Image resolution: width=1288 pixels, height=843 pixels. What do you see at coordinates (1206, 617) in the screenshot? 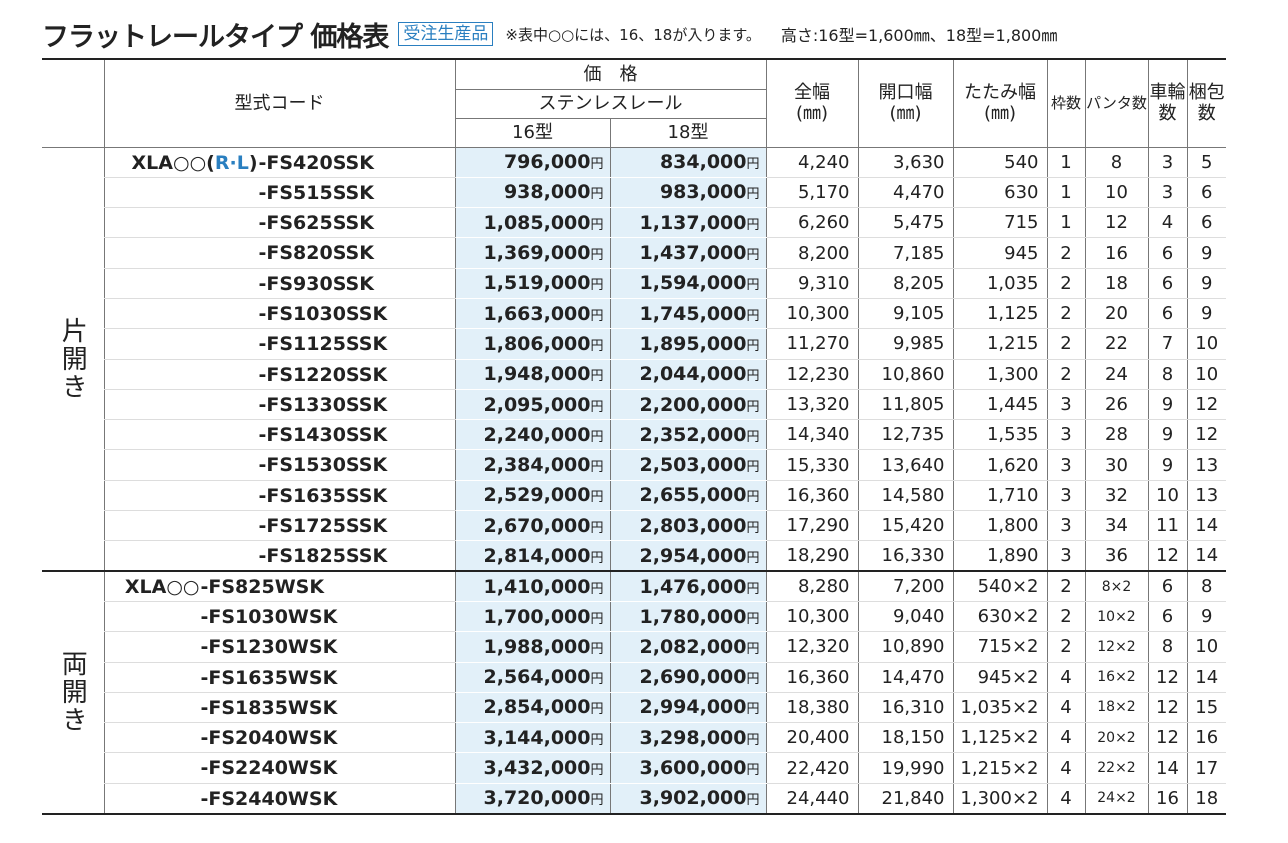
I see `cell: 9` at bounding box center [1206, 617].